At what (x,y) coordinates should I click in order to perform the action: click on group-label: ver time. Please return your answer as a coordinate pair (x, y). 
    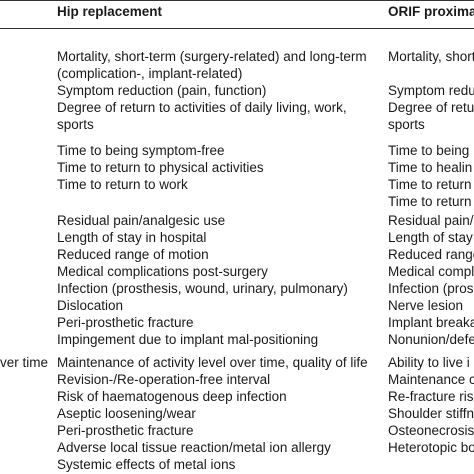
    Looking at the image, I should click on (24, 362).